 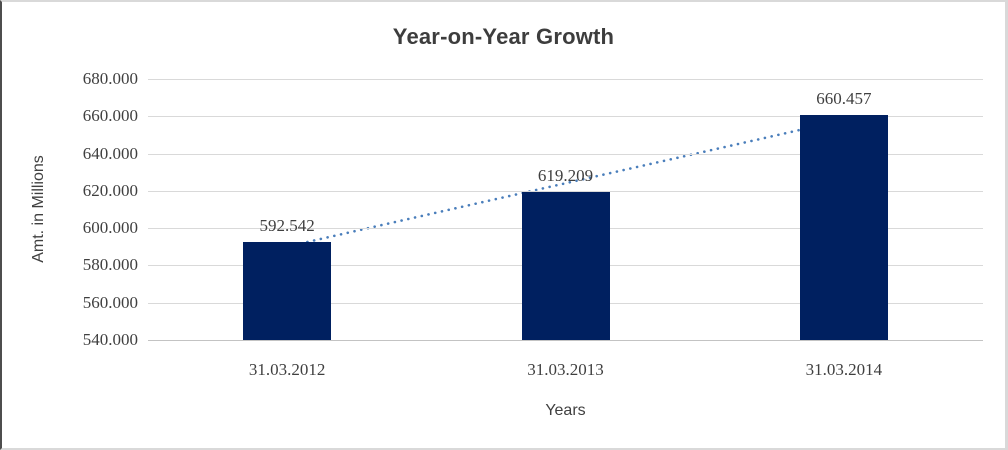 I want to click on x-tick-label: 31.03.2013, so click(x=565, y=369).